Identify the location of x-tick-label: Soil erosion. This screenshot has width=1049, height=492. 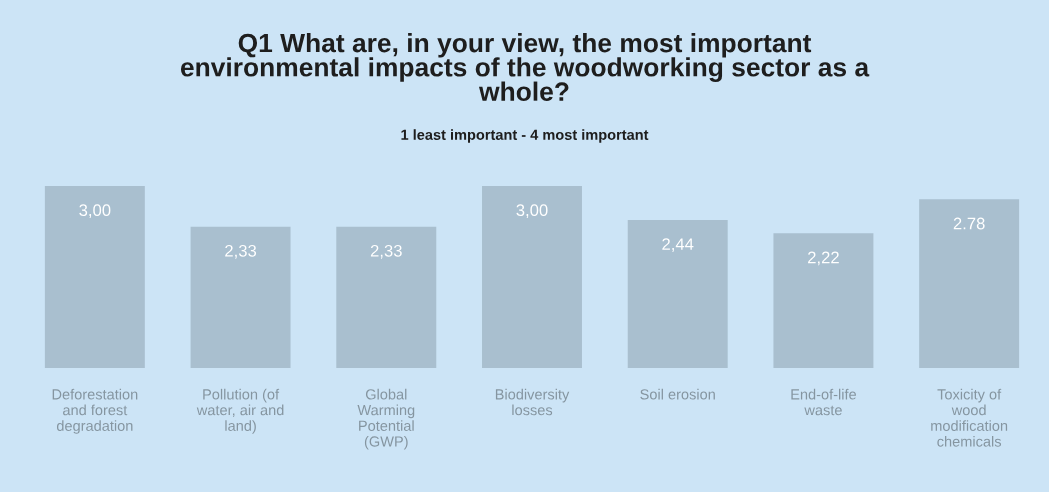
(677, 394).